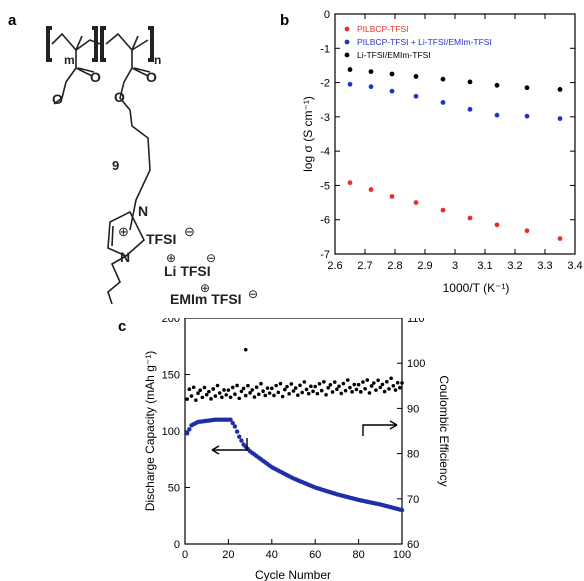 This screenshot has height=581, width=584. What do you see at coordinates (230, 444) in the screenshot?
I see `arrow-left-capacity` at bounding box center [230, 444].